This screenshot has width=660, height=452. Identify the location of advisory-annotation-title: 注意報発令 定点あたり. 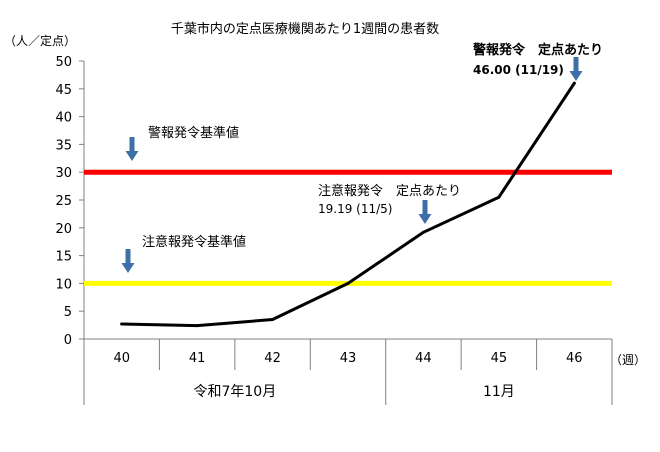
(389, 191).